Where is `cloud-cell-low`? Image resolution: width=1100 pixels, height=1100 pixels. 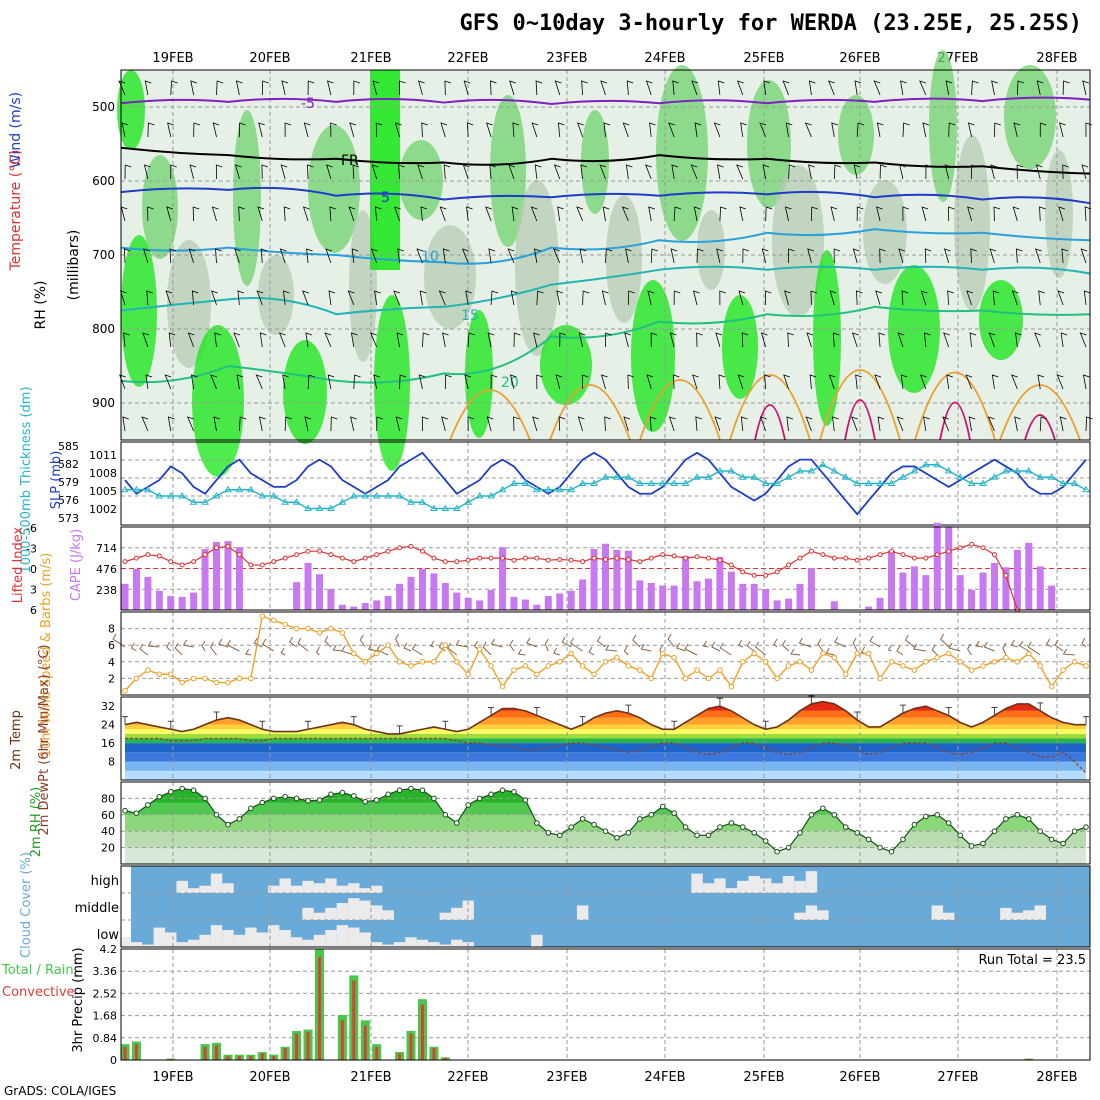
cloud-cell-low is located at coordinates (537, 940).